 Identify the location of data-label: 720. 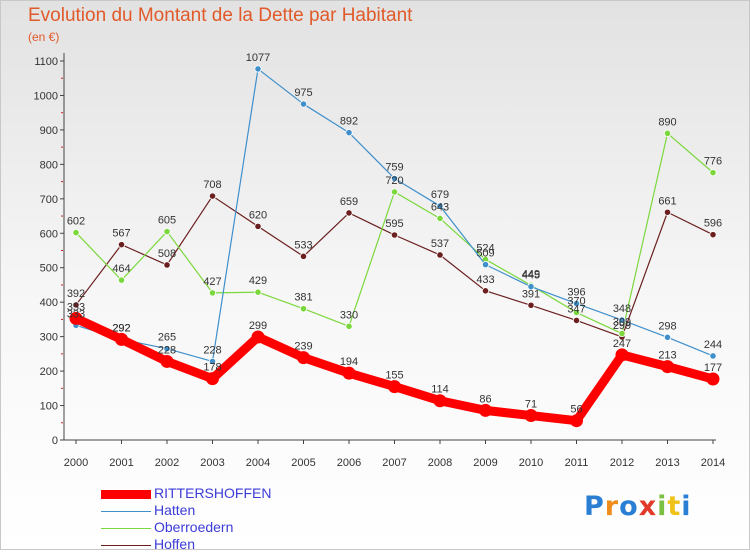
(394, 181).